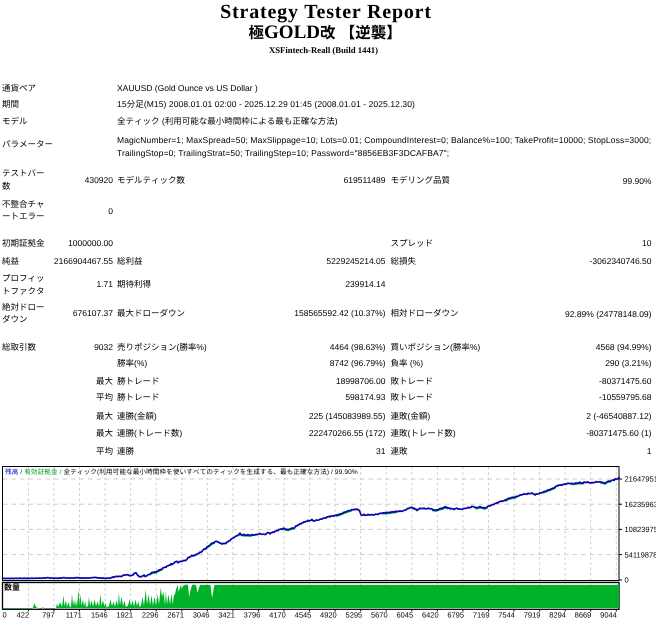 Image resolution: width=656 pixels, height=620 pixels. Describe the element at coordinates (481, 615) in the screenshot. I see `svg-text: 7169` at that location.